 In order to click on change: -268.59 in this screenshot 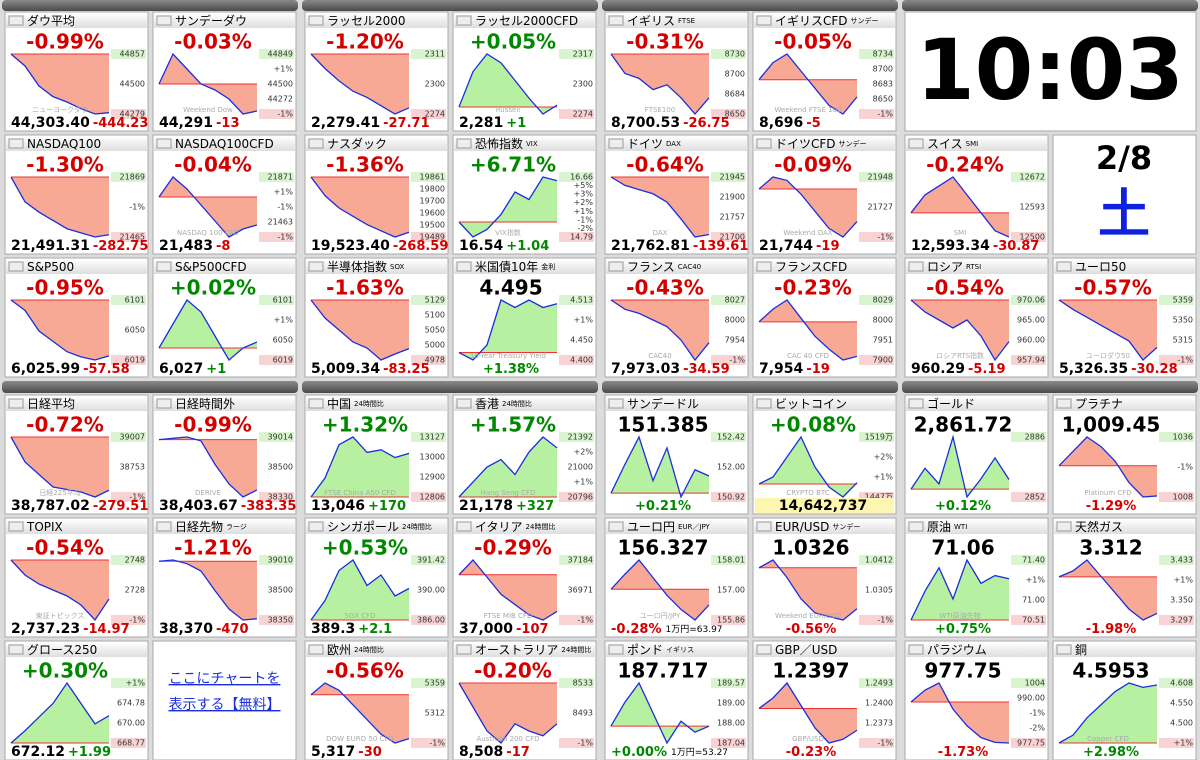, I will do `click(421, 246)`.